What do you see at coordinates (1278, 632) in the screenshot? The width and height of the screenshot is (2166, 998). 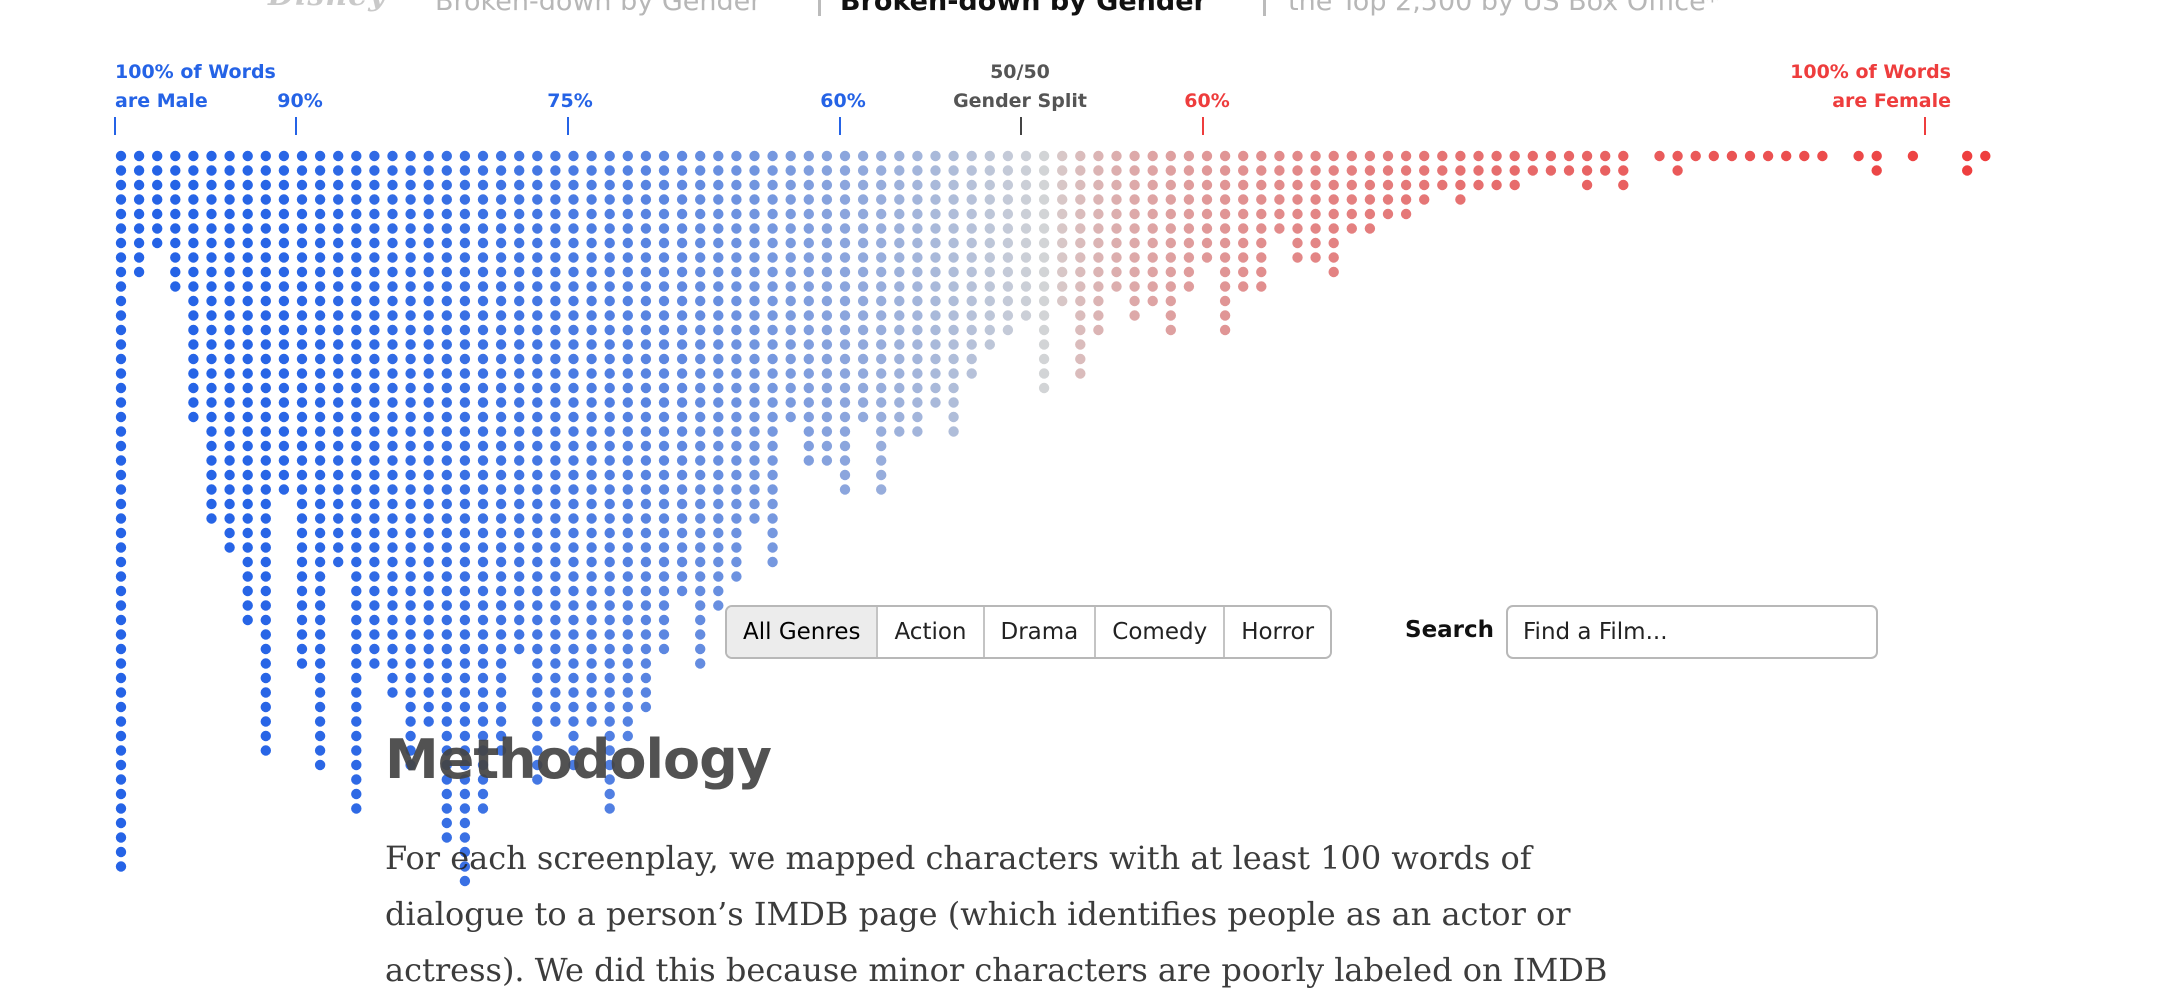 I see `genre-button-horror: Horror` at bounding box center [1278, 632].